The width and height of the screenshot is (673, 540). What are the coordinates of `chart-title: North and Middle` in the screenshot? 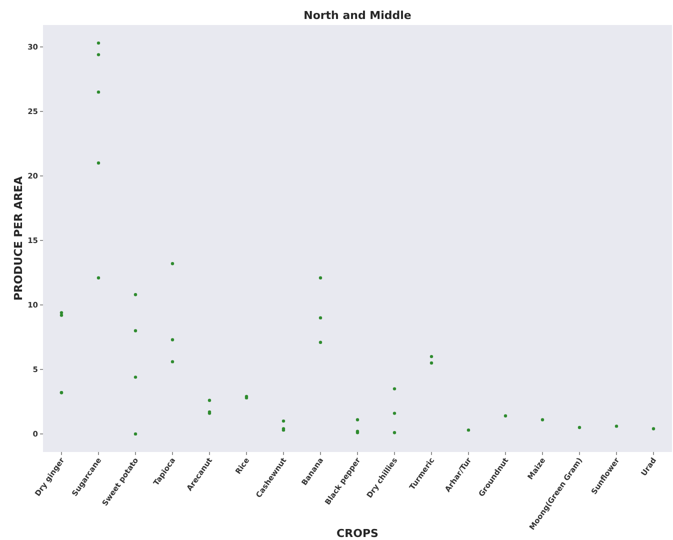 It's located at (358, 15).